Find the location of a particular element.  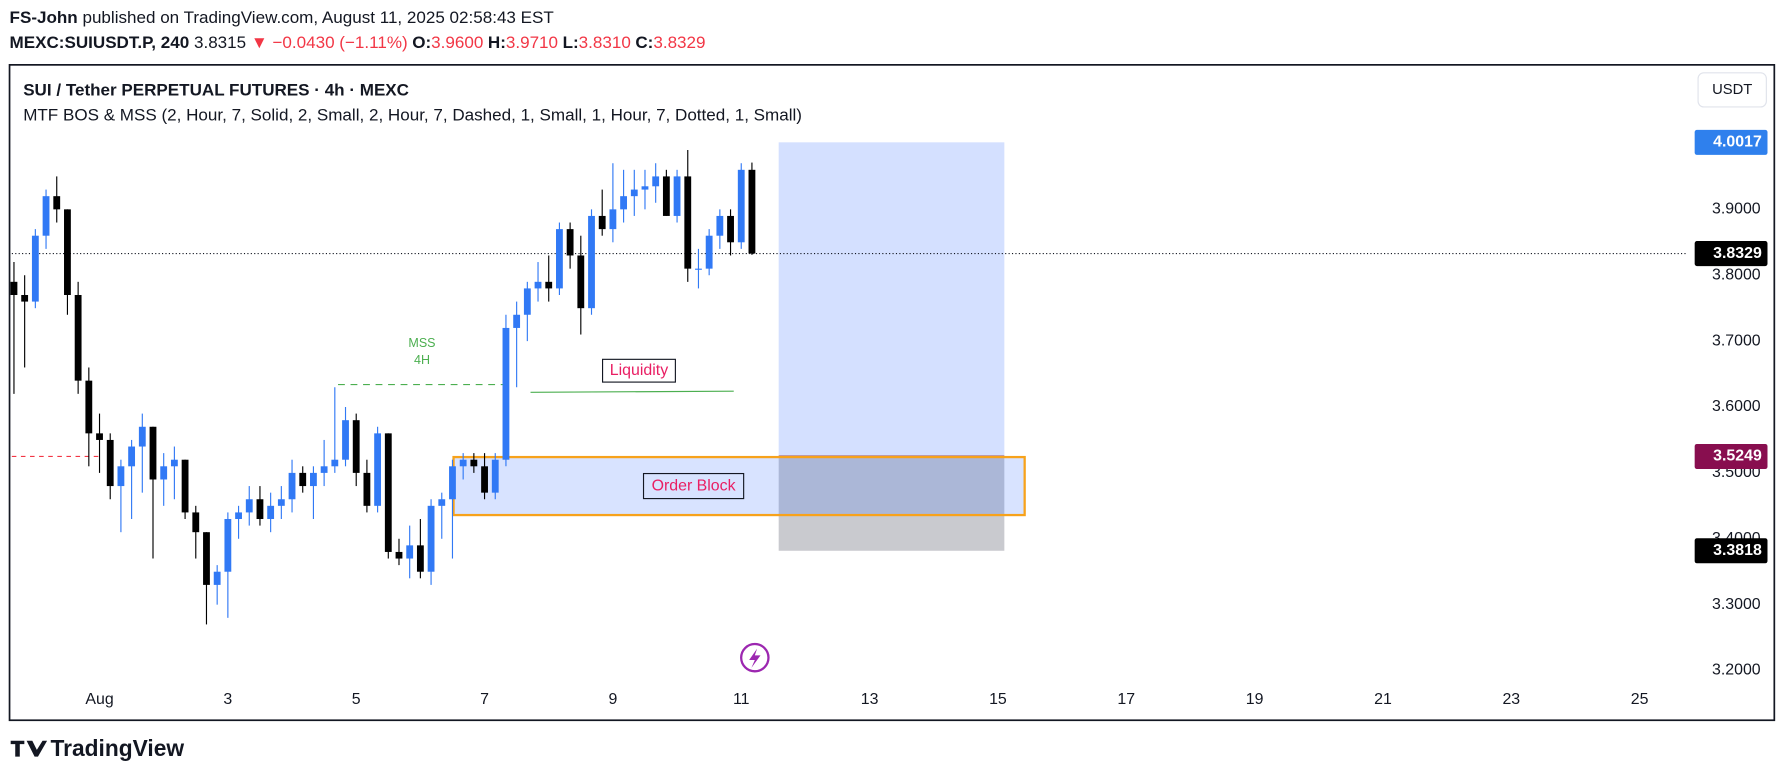

x-tick-label: 9 is located at coordinates (612, 699).